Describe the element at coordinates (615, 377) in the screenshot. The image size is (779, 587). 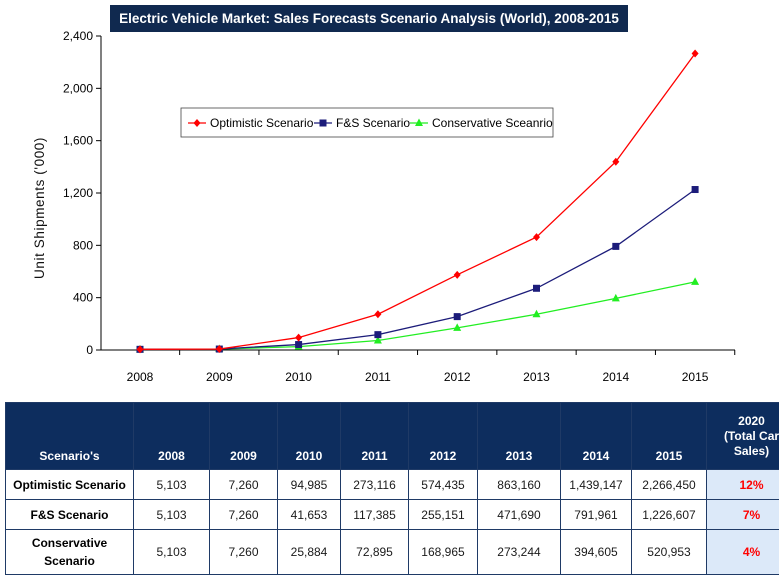
I see `x-tick-label: 2014` at that location.